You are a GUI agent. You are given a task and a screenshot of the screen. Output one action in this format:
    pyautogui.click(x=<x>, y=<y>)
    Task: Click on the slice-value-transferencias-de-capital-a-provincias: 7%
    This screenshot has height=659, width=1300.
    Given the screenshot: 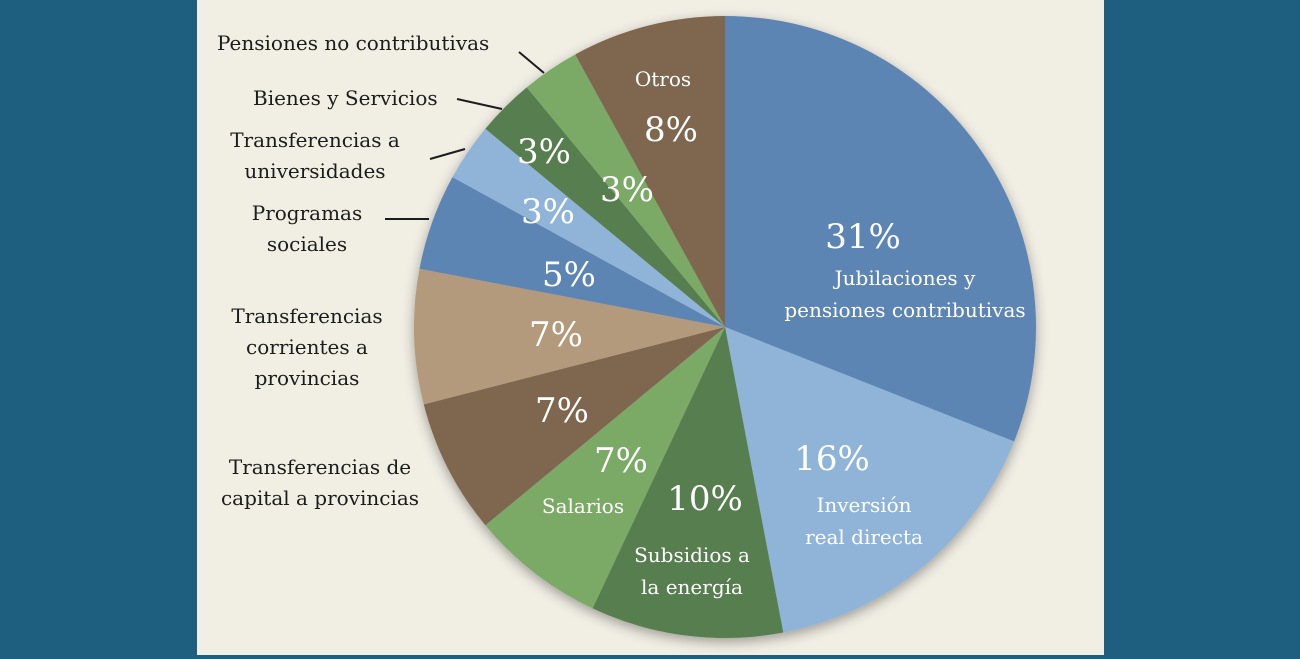 What is the action you would take?
    pyautogui.click(x=562, y=411)
    